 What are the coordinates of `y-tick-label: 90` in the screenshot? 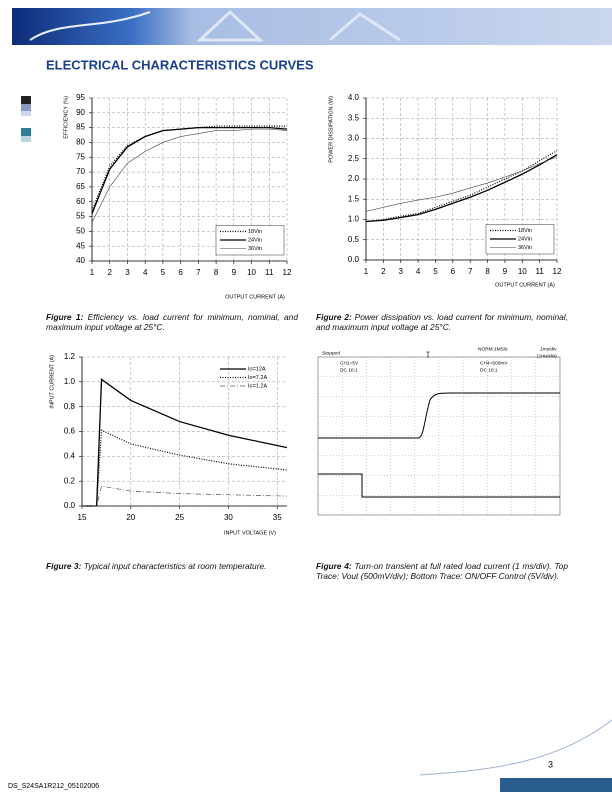 It's located at (80, 112).